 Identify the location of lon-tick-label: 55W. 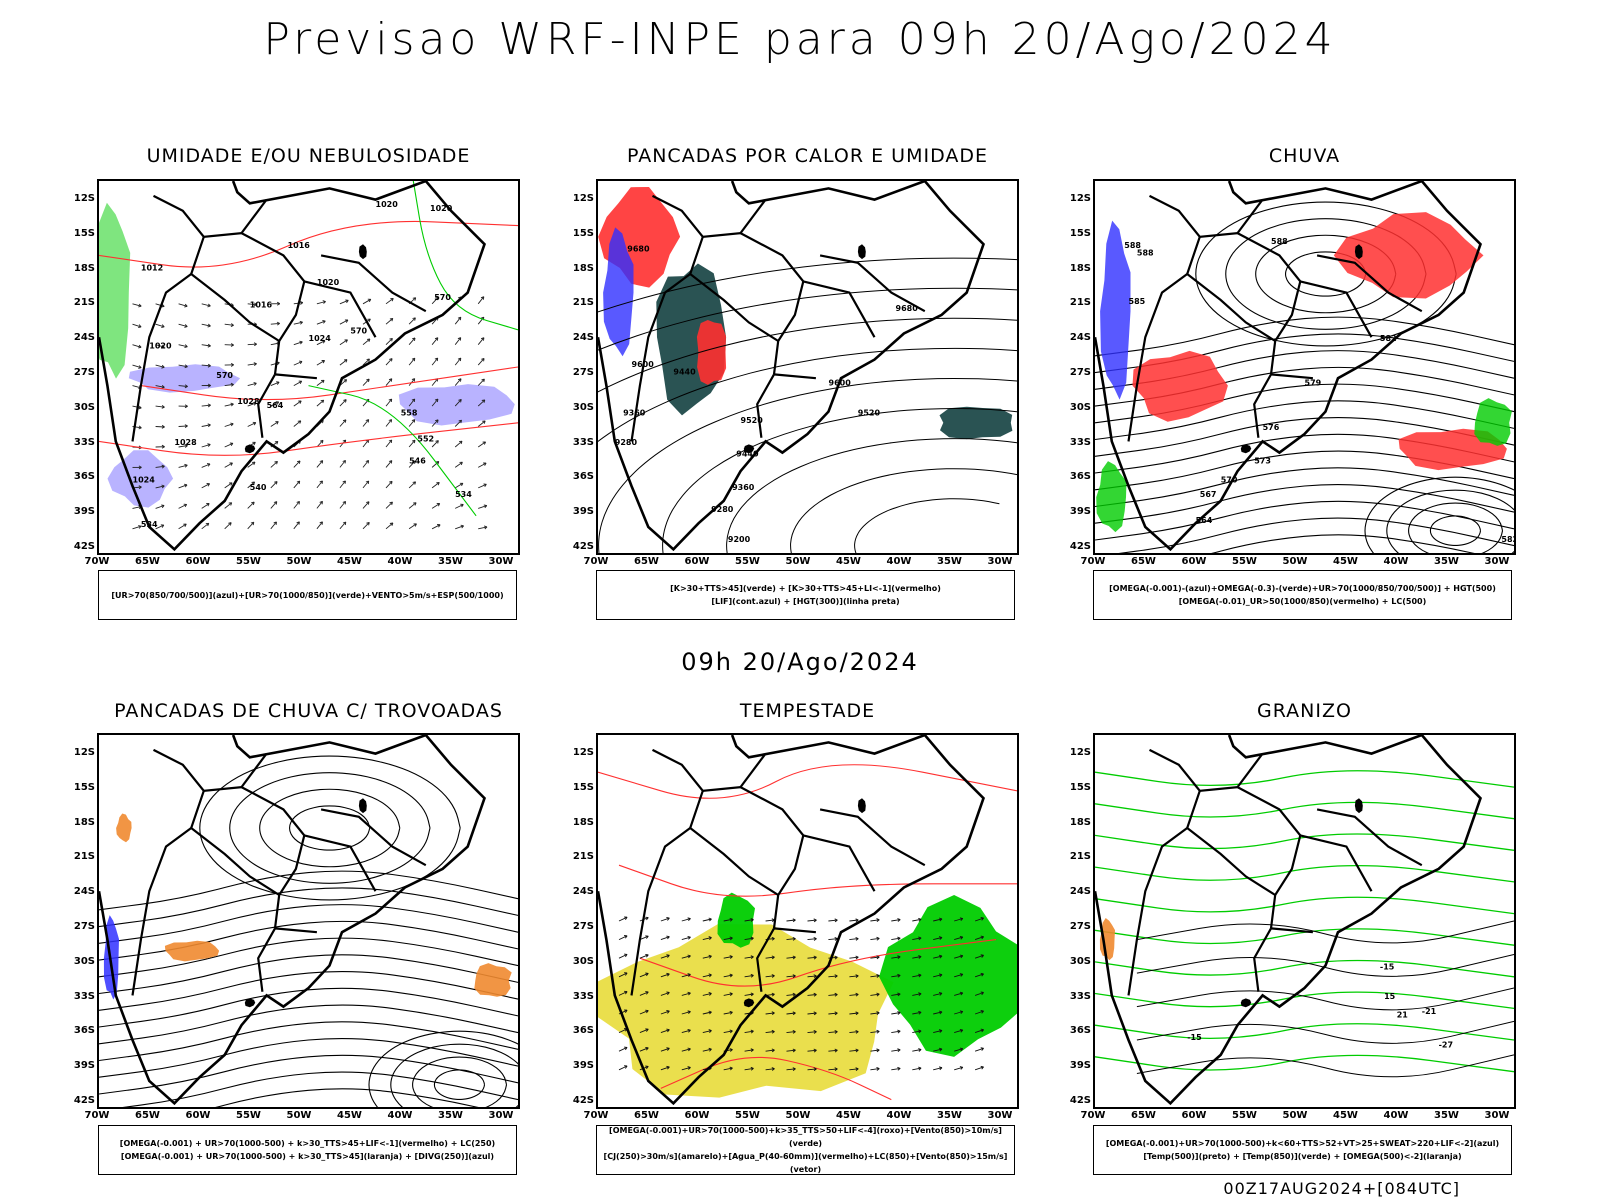
(1244, 1115).